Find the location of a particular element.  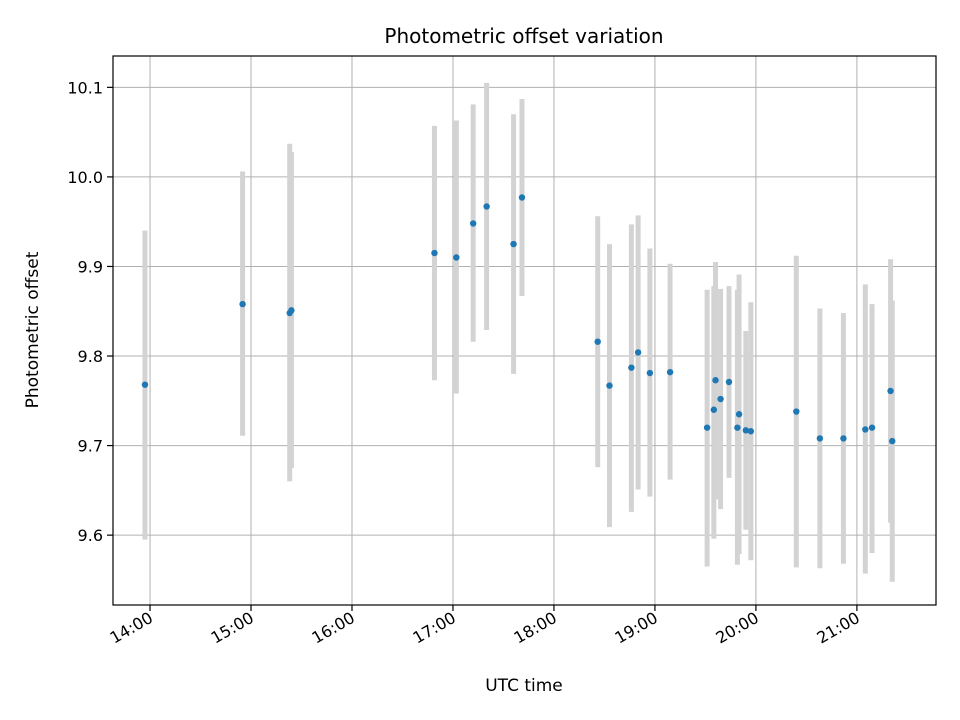

y-axis-ticks: 9.6 9.7 9.8 9.9 10.0 10.1 is located at coordinates (90, 311).